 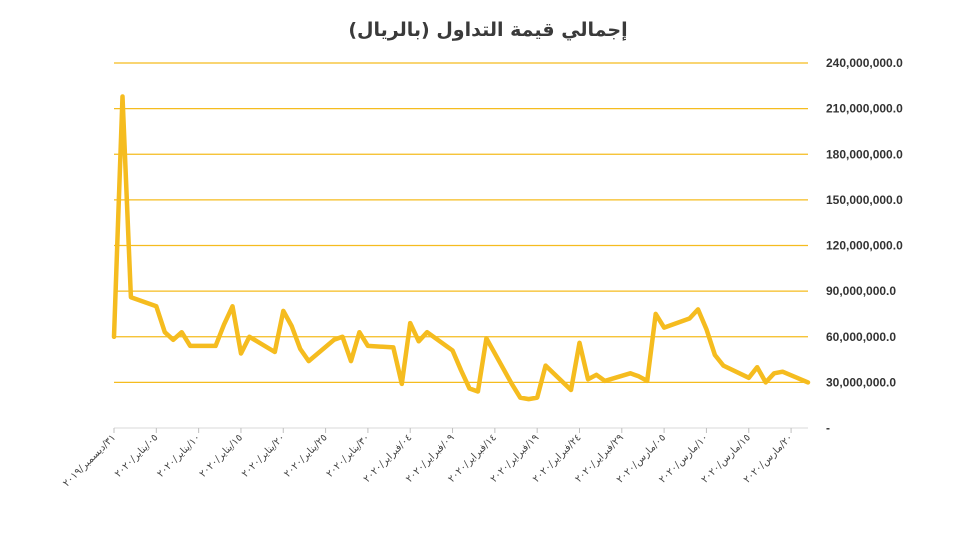 What do you see at coordinates (89, 460) in the screenshot?
I see `x-tick-label: ٣١/ديسمبر/٢٠١٩` at bounding box center [89, 460].